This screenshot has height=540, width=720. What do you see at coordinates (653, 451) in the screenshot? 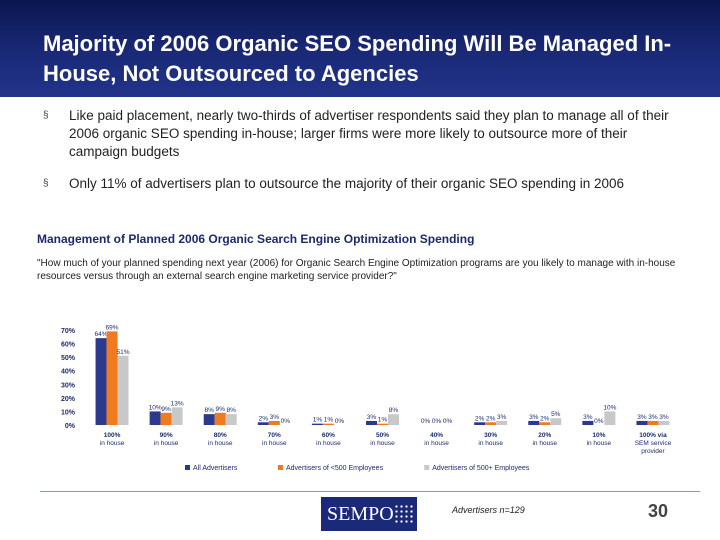
I see `x-tick-label: provider` at bounding box center [653, 451].